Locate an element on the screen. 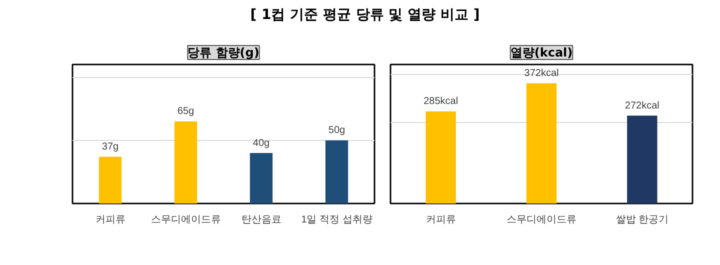  data-label: 285kcal is located at coordinates (441, 102).